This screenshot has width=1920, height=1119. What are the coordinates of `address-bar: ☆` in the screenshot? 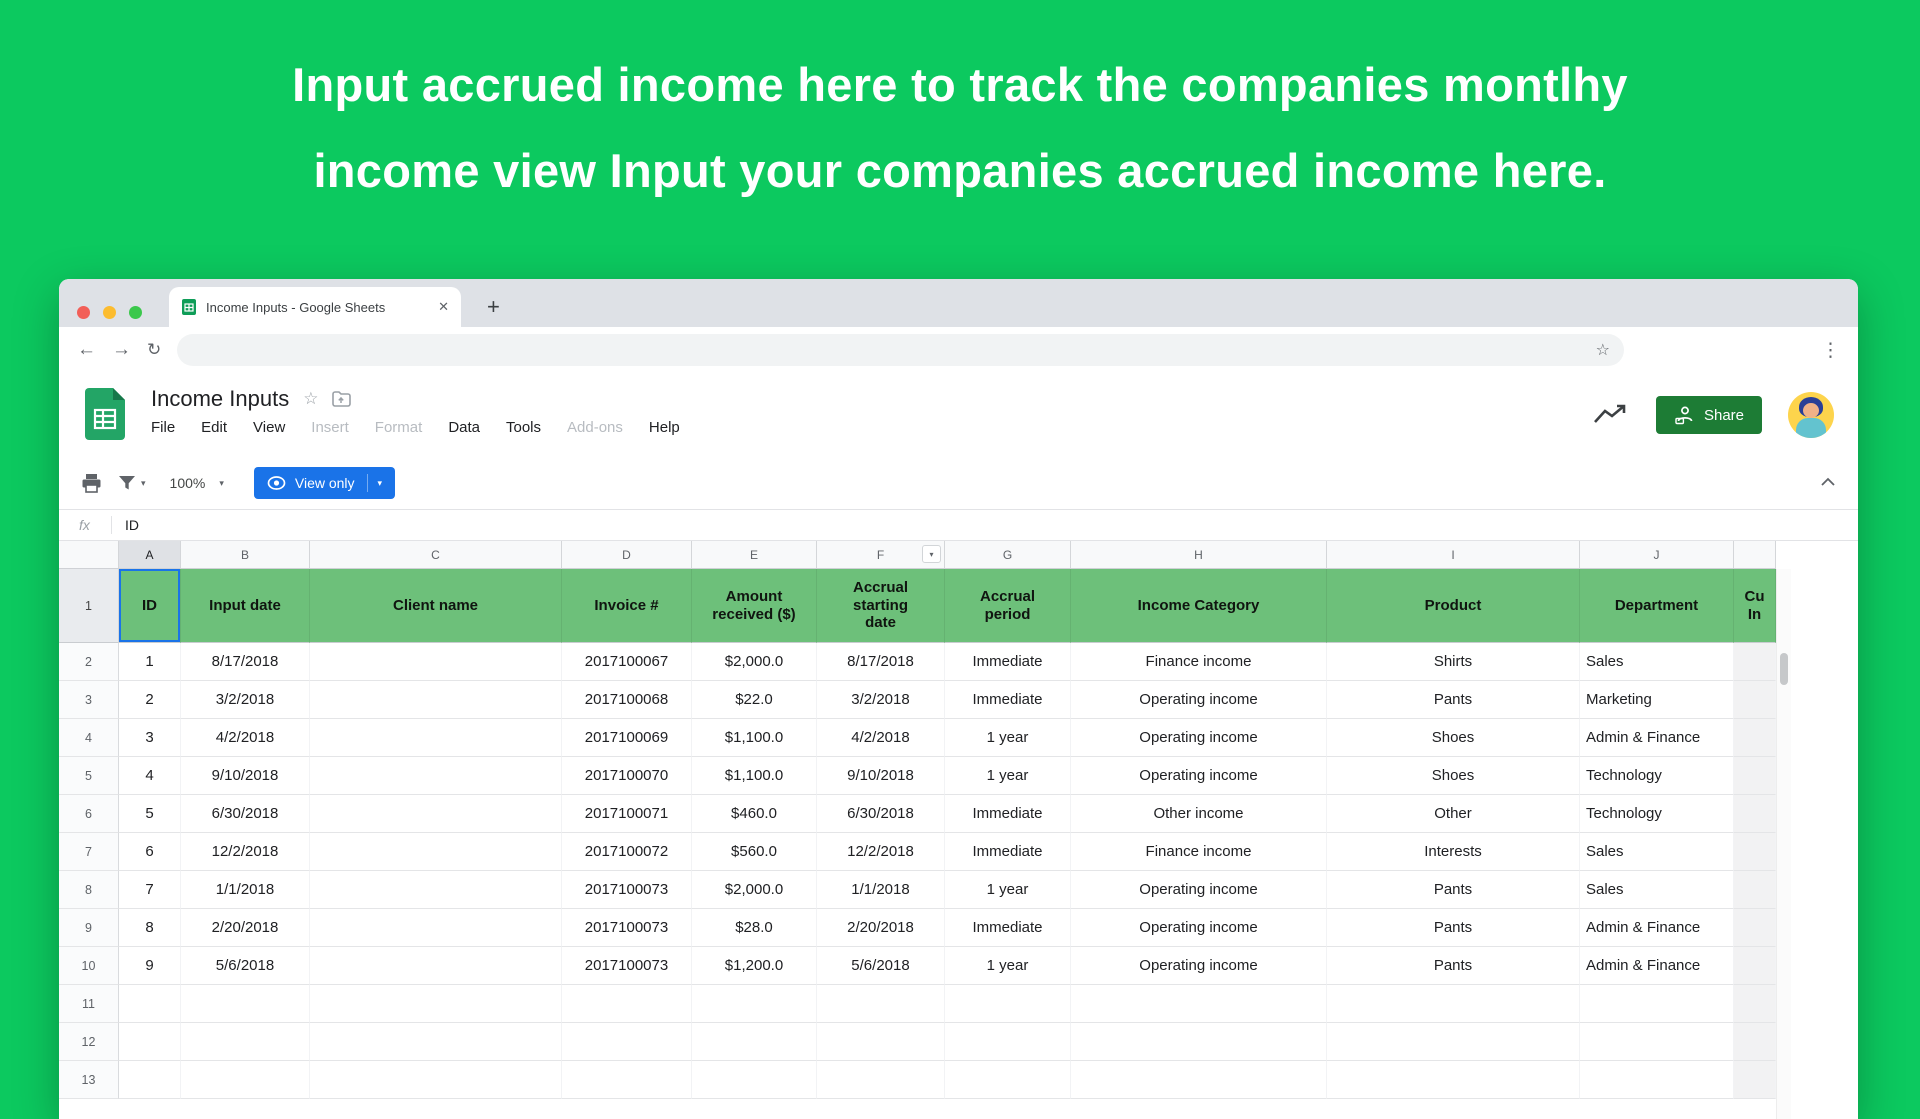 It's located at (900, 350).